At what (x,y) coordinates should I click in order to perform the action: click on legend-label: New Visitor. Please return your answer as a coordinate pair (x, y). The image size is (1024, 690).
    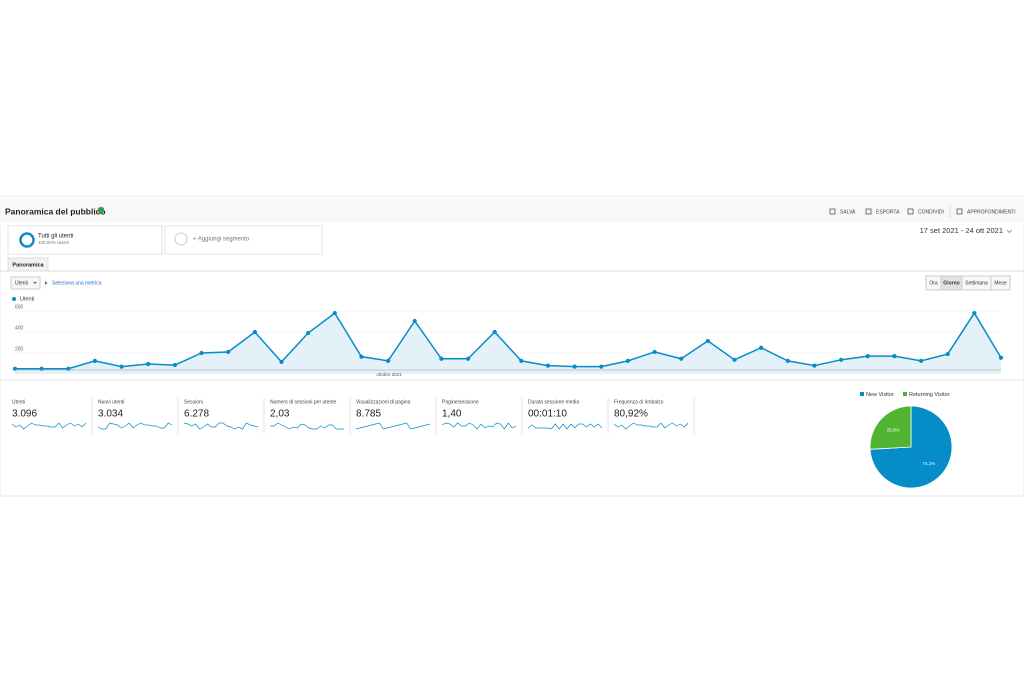
    Looking at the image, I should click on (880, 395).